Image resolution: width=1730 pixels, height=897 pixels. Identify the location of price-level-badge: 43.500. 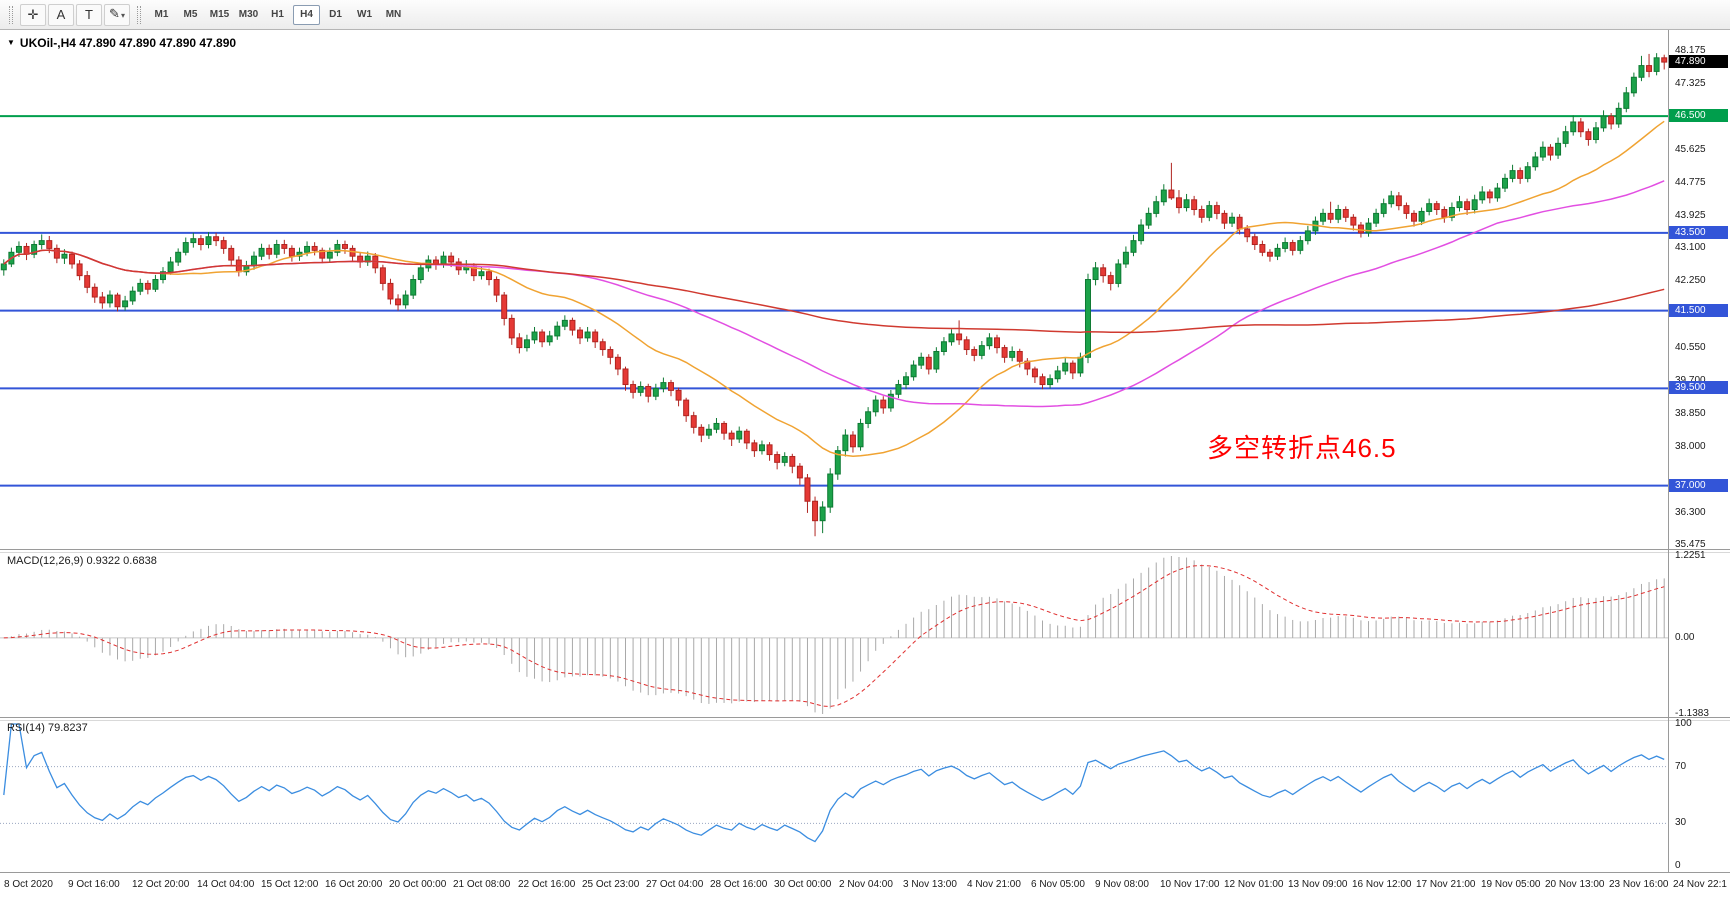
(1698, 232).